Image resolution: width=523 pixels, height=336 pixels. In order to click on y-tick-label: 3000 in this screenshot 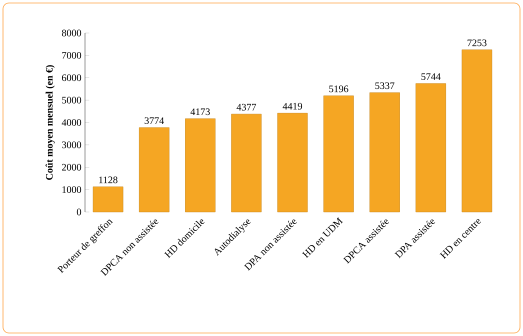, I will do `click(72, 145)`.